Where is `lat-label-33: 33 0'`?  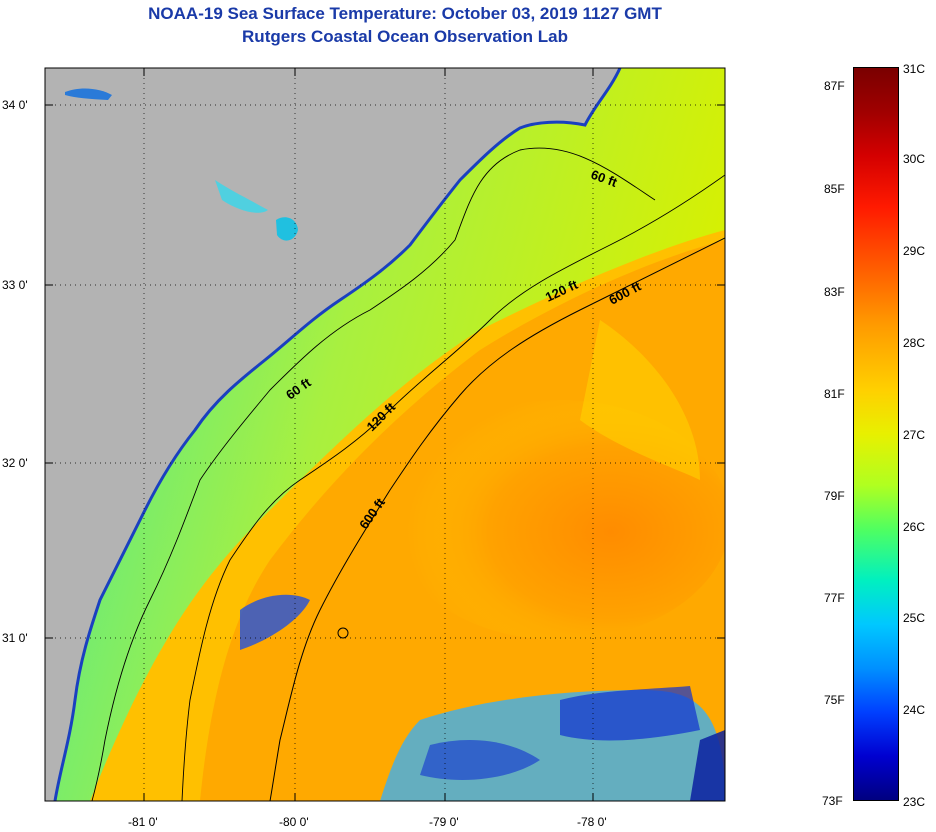 lat-label-33: 33 0' is located at coordinates (15, 285).